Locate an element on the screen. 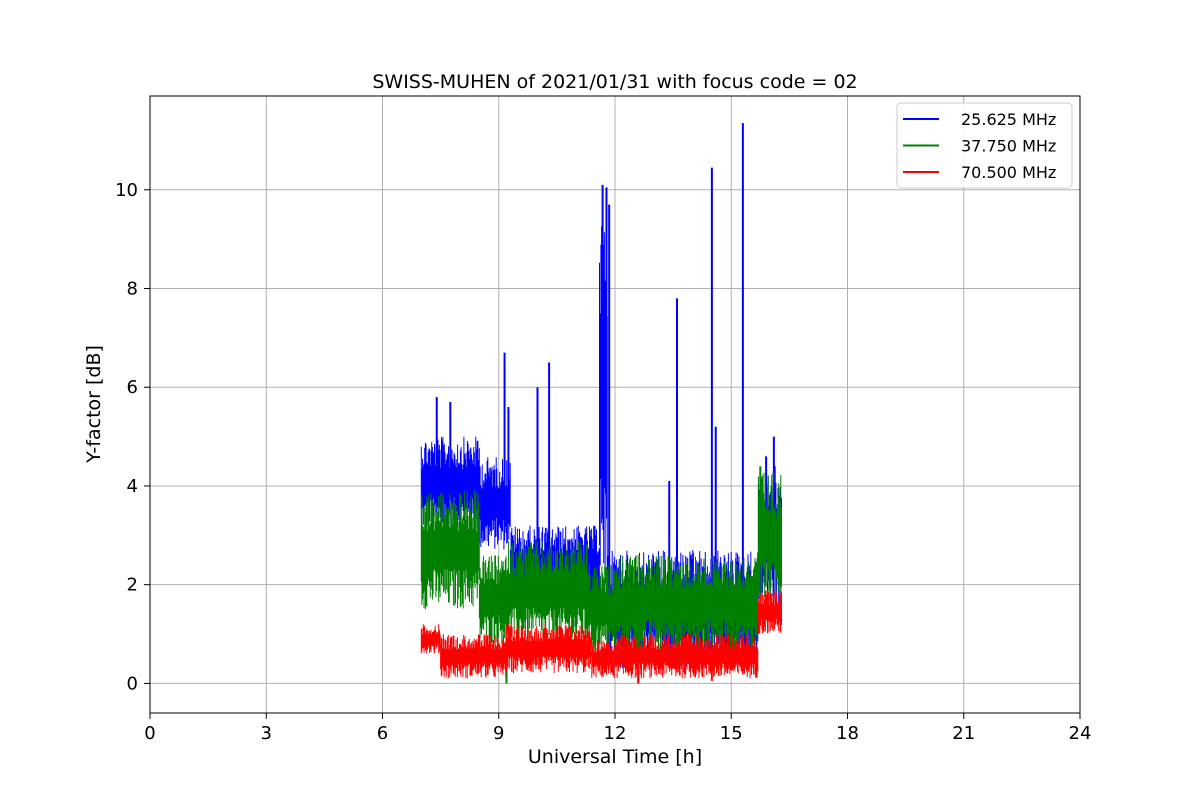 The image size is (1200, 800). y-tick-label: 8 is located at coordinates (132, 289).